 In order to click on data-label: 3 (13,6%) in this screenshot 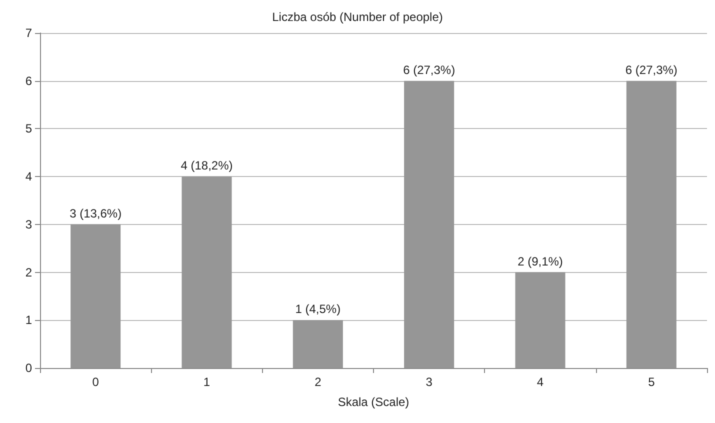, I will do `click(96, 213)`.